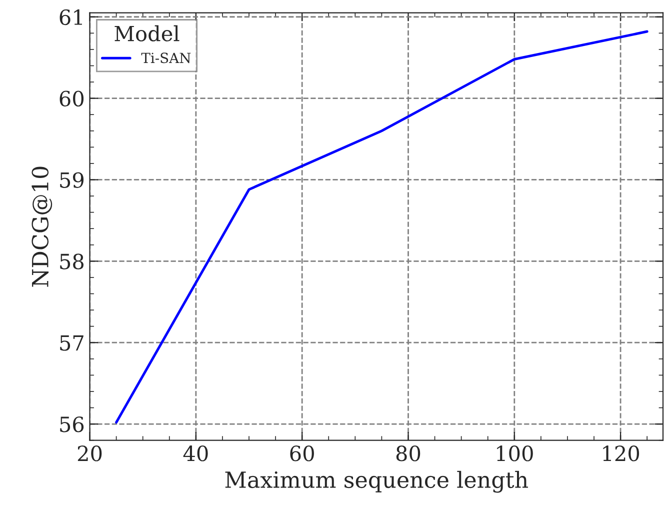 The image size is (665, 512). Describe the element at coordinates (72, 180) in the screenshot. I see `y-tick-label: 59` at that location.